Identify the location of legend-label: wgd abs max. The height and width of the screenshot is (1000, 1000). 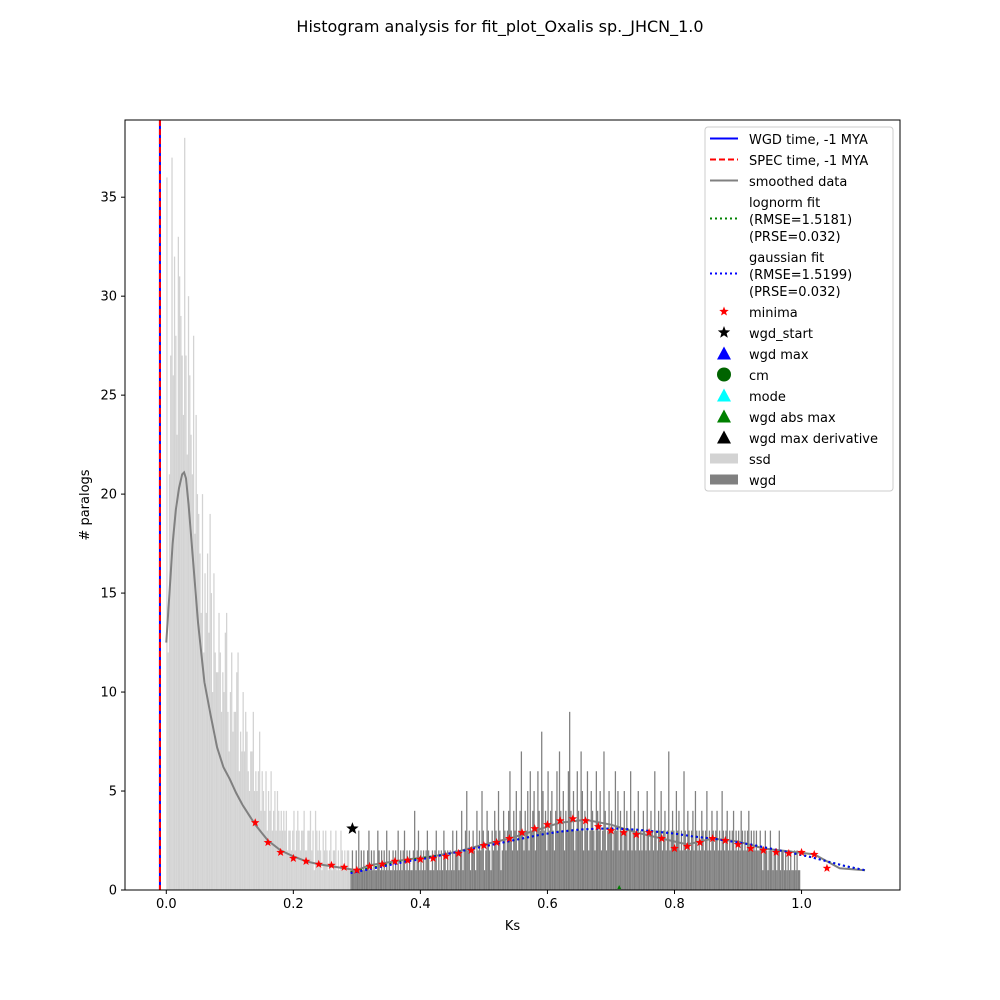
(792, 418).